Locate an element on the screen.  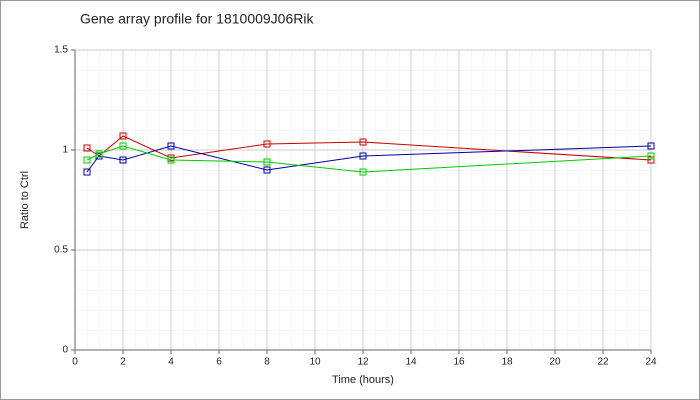
x-tick-label: 24 is located at coordinates (651, 362).